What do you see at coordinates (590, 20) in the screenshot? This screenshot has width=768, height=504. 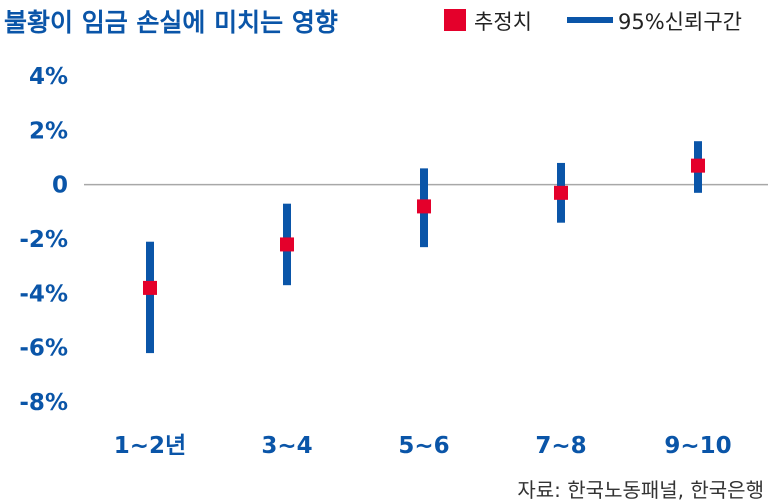 I see `legend-marker-ci` at bounding box center [590, 20].